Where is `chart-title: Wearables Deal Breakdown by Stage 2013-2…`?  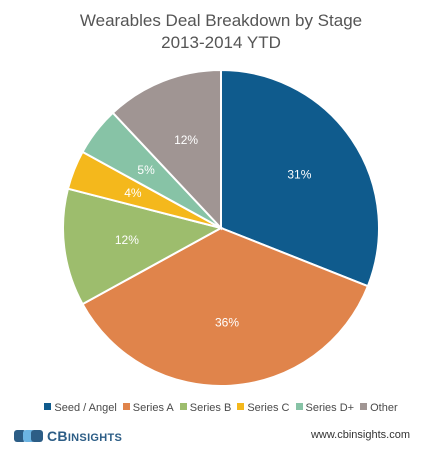 chart-title: Wearables Deal Breakdown by Stage 2013-2… is located at coordinates (221, 32).